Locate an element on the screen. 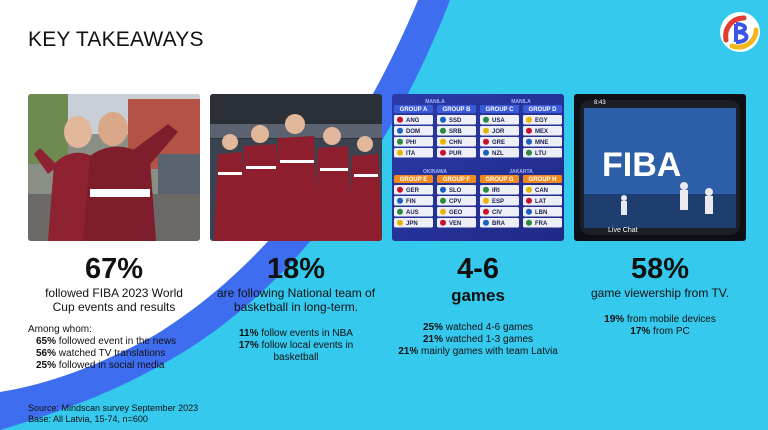 The height and width of the screenshot is (430, 768). group-card: GROUP H CAN LAT LBN FRA is located at coordinates (542, 201).